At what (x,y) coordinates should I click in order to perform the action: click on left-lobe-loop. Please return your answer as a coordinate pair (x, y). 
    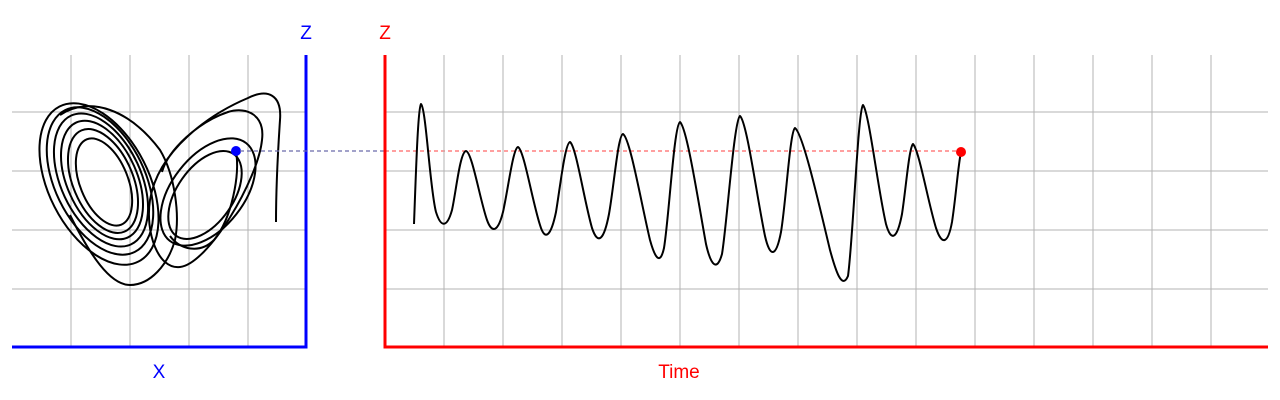
    Looking at the image, I should click on (103, 181).